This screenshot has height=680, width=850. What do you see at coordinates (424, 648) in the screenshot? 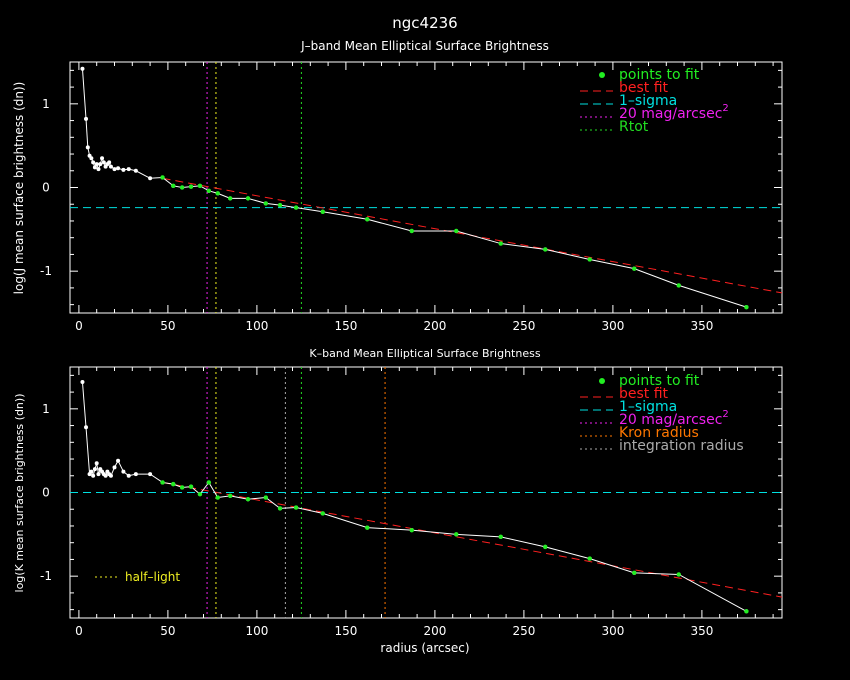
I see `k-band-xlabel: radius (arcsec)` at bounding box center [424, 648].